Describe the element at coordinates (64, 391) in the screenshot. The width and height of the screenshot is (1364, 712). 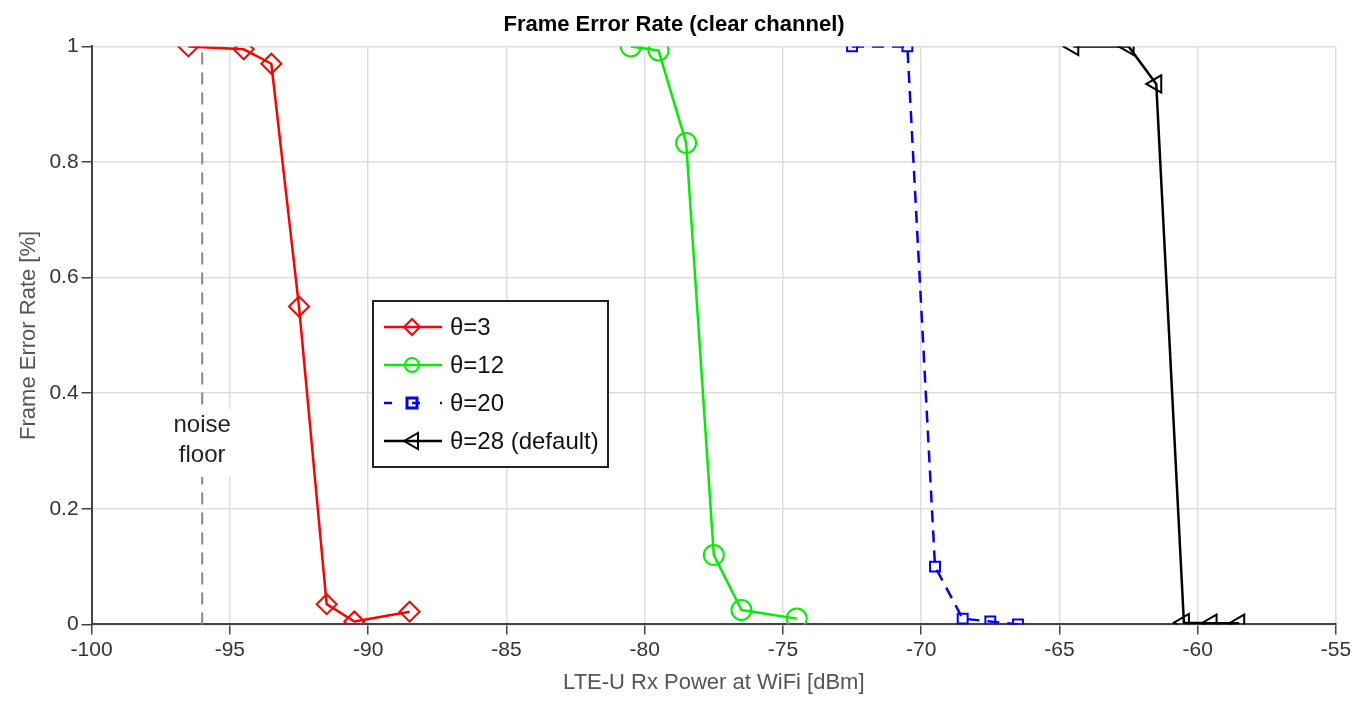
I see `y-tick-label: 0.4` at that location.